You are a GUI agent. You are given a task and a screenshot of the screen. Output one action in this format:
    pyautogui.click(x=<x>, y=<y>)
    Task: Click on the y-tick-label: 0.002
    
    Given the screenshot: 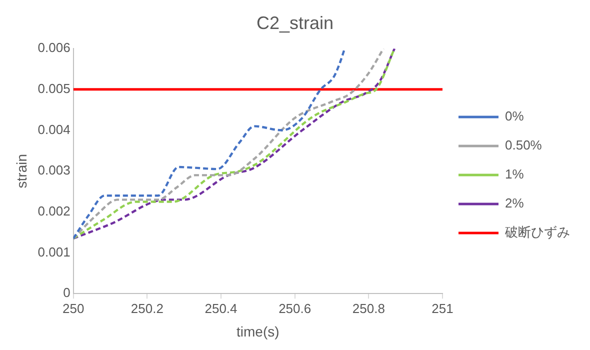 What is the action you would take?
    pyautogui.click(x=54, y=211)
    